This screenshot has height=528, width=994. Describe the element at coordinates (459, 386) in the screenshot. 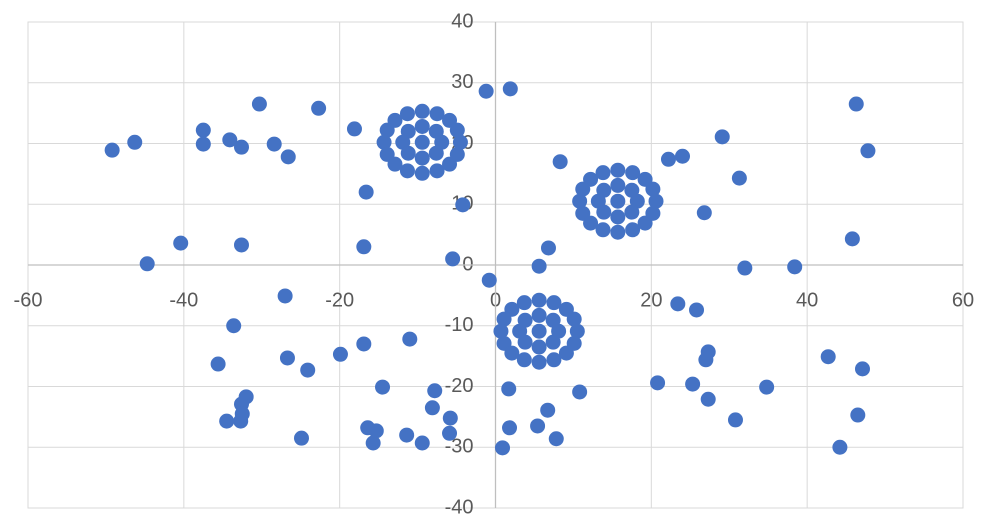

I see `y-tick-label: -20` at that location.